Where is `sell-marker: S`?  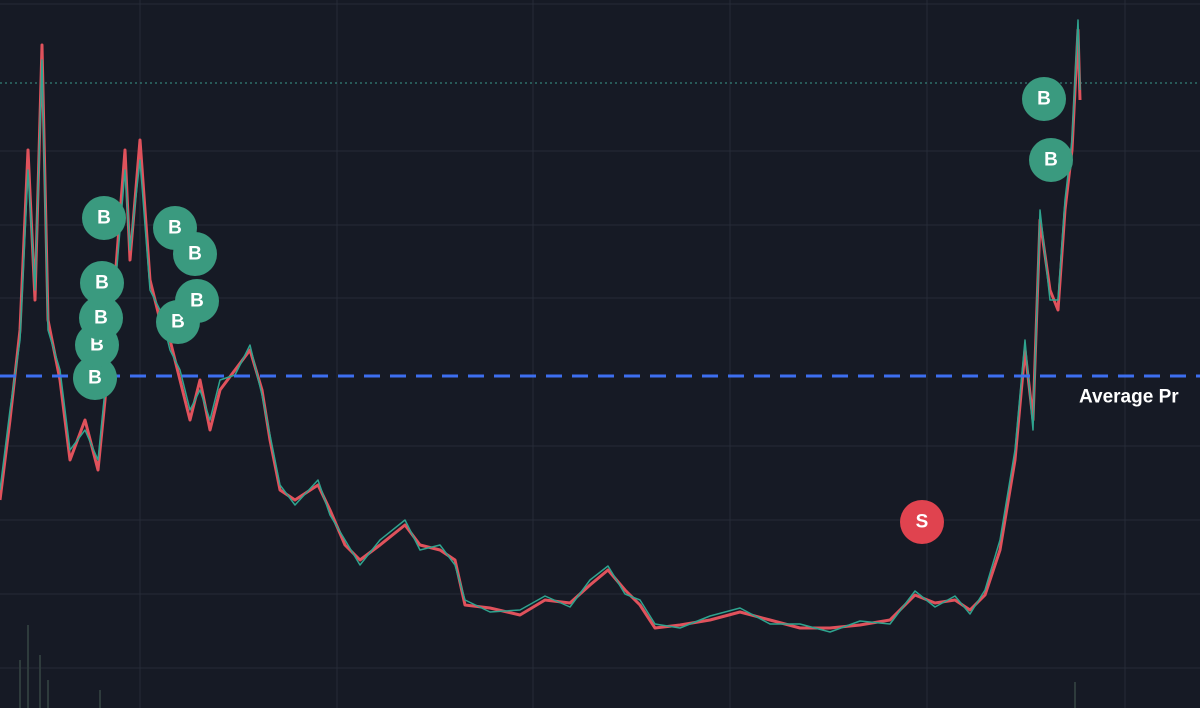
sell-marker: S is located at coordinates (922, 522).